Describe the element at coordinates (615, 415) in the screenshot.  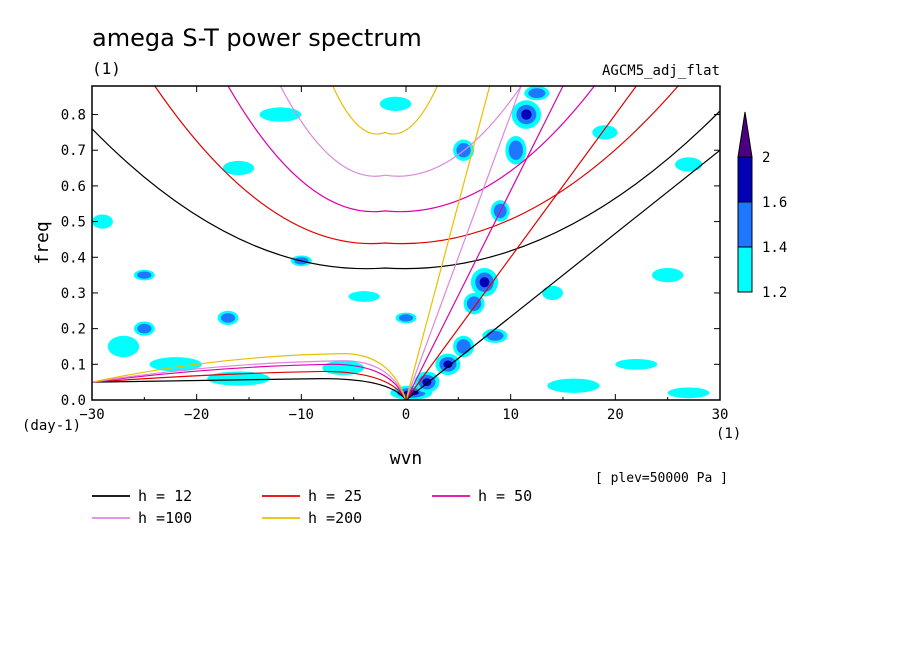
I see `x-tick-label: 20` at that location.